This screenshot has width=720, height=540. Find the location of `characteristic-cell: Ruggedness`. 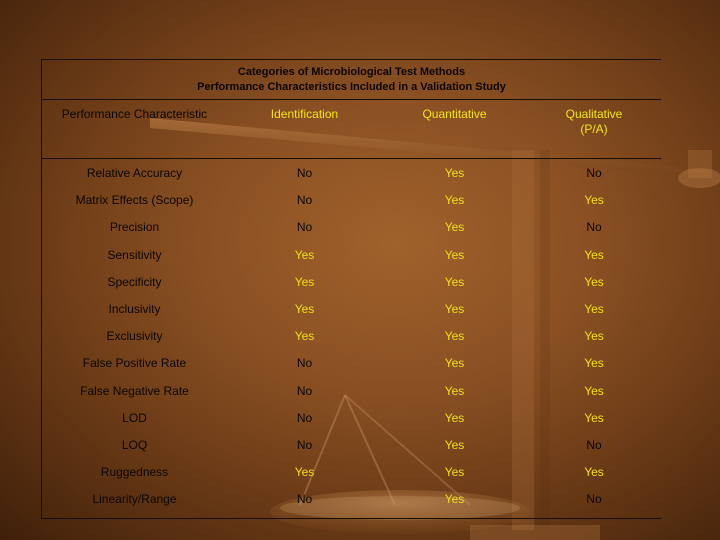

characteristic-cell: Ruggedness is located at coordinates (134, 472).